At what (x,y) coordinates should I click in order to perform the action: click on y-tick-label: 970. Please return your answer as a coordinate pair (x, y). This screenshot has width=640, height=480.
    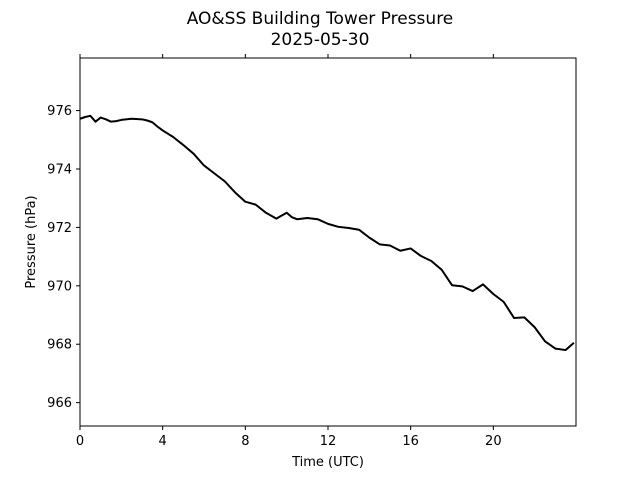
    Looking at the image, I should click on (59, 286).